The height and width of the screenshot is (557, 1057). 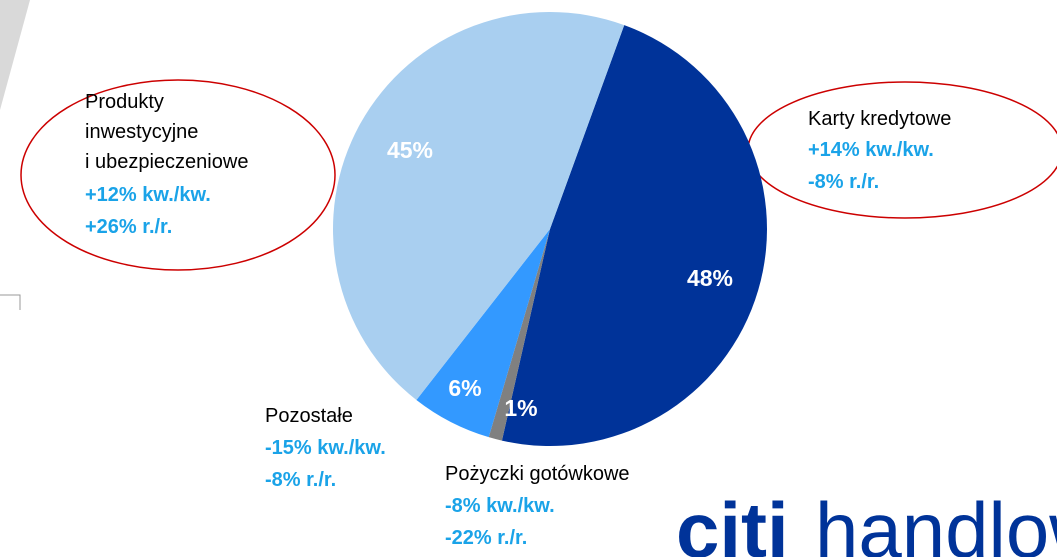 I want to click on change-label: +14% kw./kw., so click(x=871, y=150).